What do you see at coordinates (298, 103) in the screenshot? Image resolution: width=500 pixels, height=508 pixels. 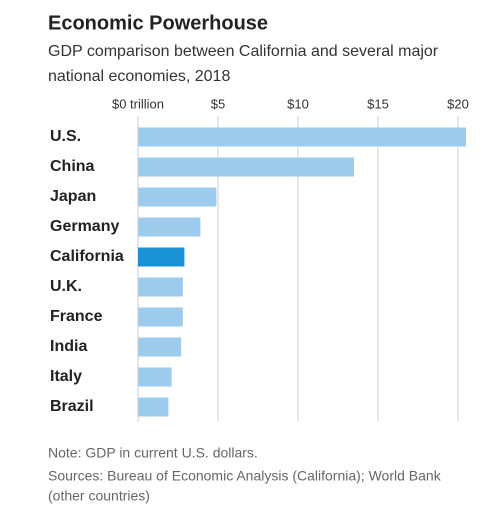 I see `x-tick-label: $10` at bounding box center [298, 103].